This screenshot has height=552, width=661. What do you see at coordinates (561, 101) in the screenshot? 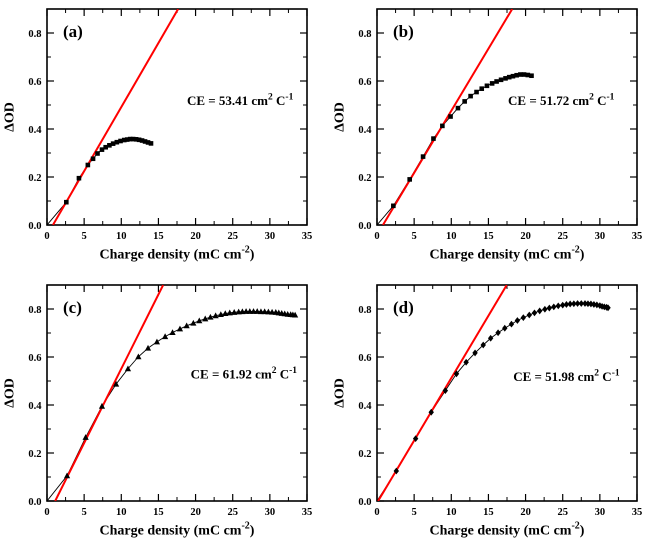
I see `ce-annotation: CE = 51.72 cm2 C-1` at bounding box center [561, 101].